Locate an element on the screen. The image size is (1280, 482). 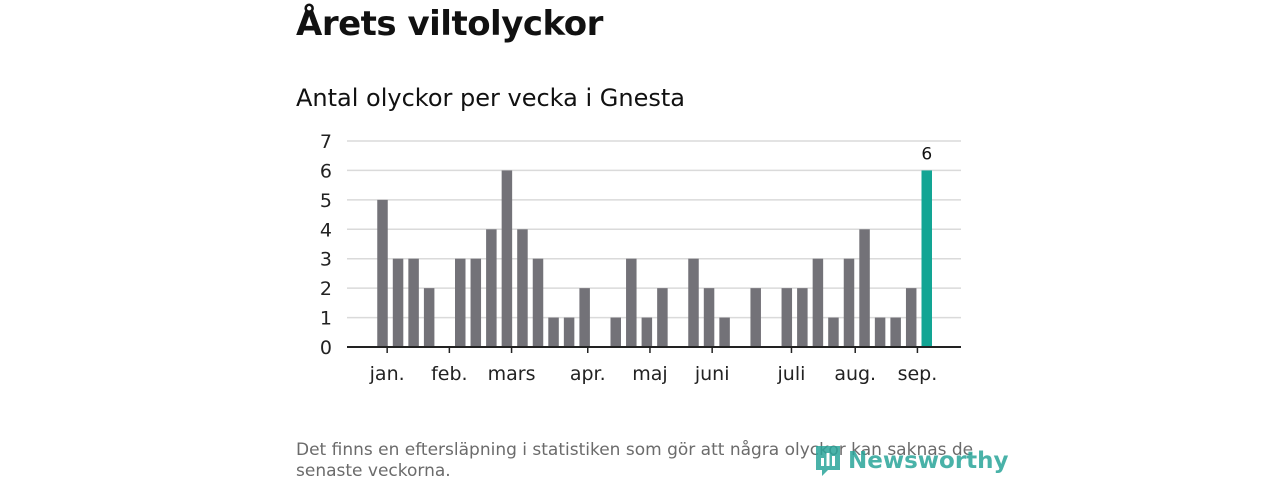
data-labels: 6 is located at coordinates (926, 154).